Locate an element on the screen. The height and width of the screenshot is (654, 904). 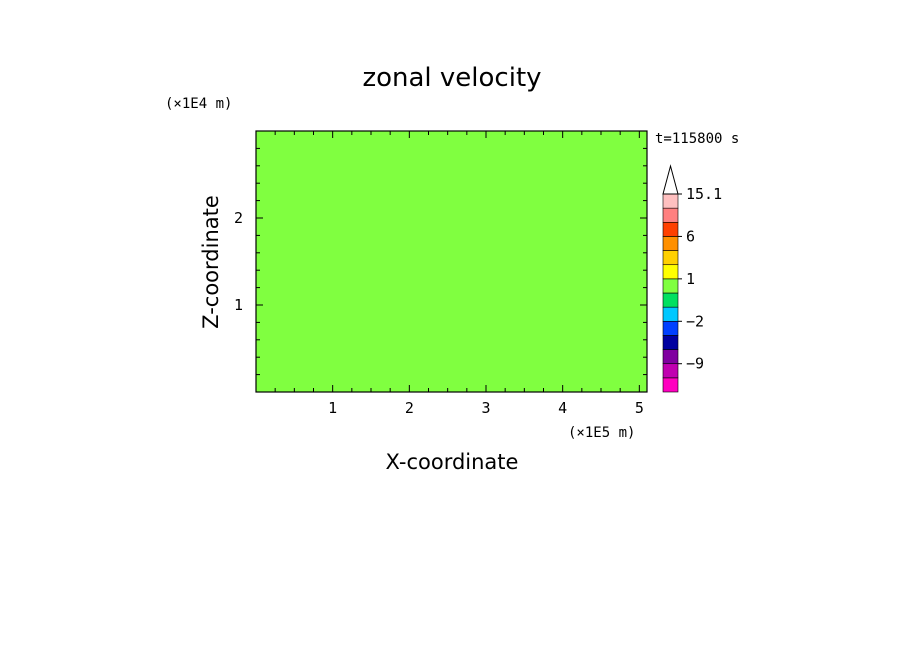
time-label: t=115800 s is located at coordinates (697, 139).